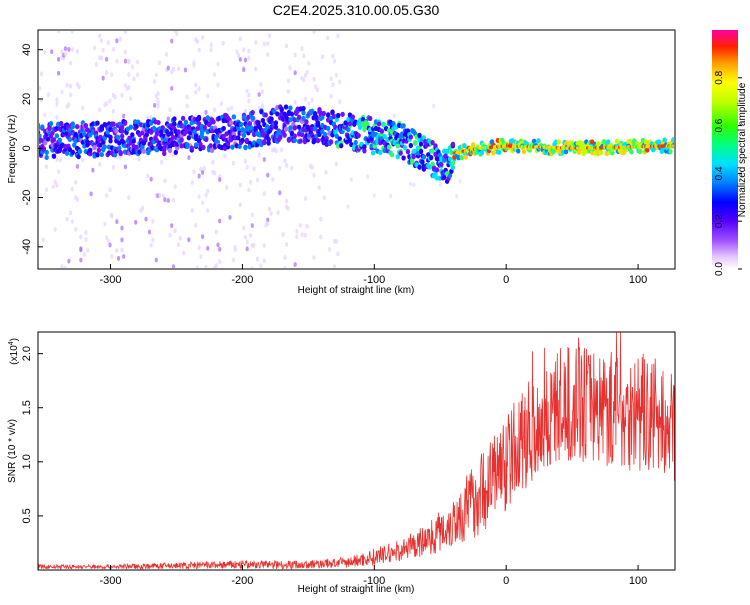 The image size is (750, 605). I want to click on snr-x-tick-label: -100, so click(374, 581).